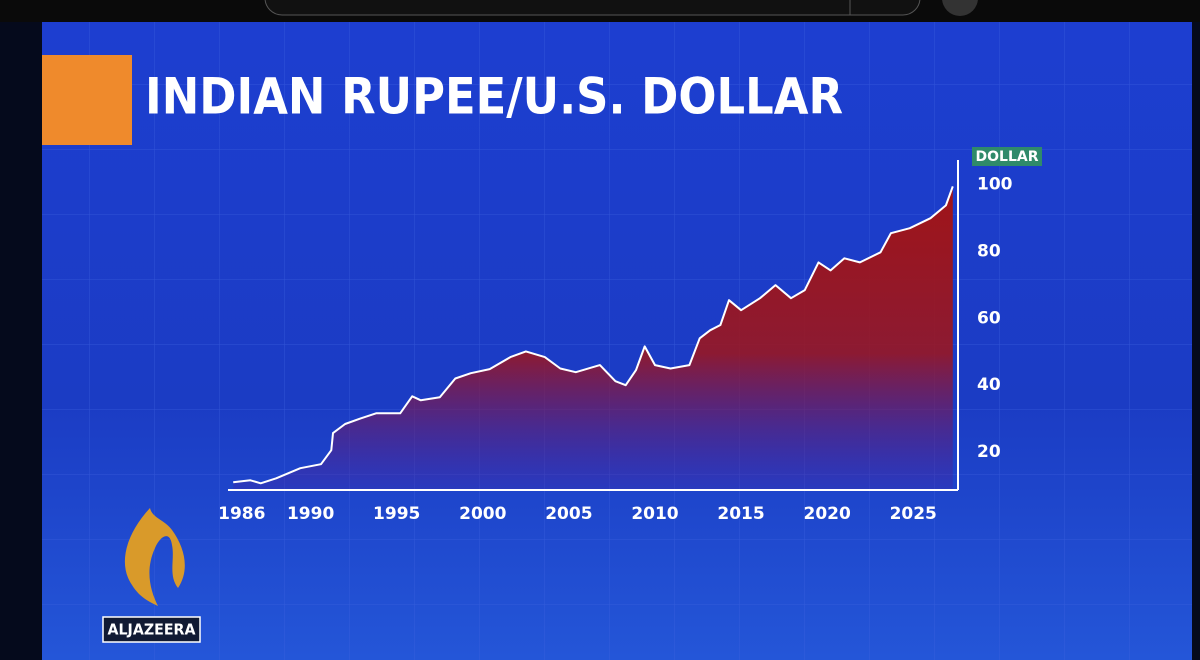 The image size is (1200, 660). I want to click on x-tick-label: 2000, so click(482, 514).